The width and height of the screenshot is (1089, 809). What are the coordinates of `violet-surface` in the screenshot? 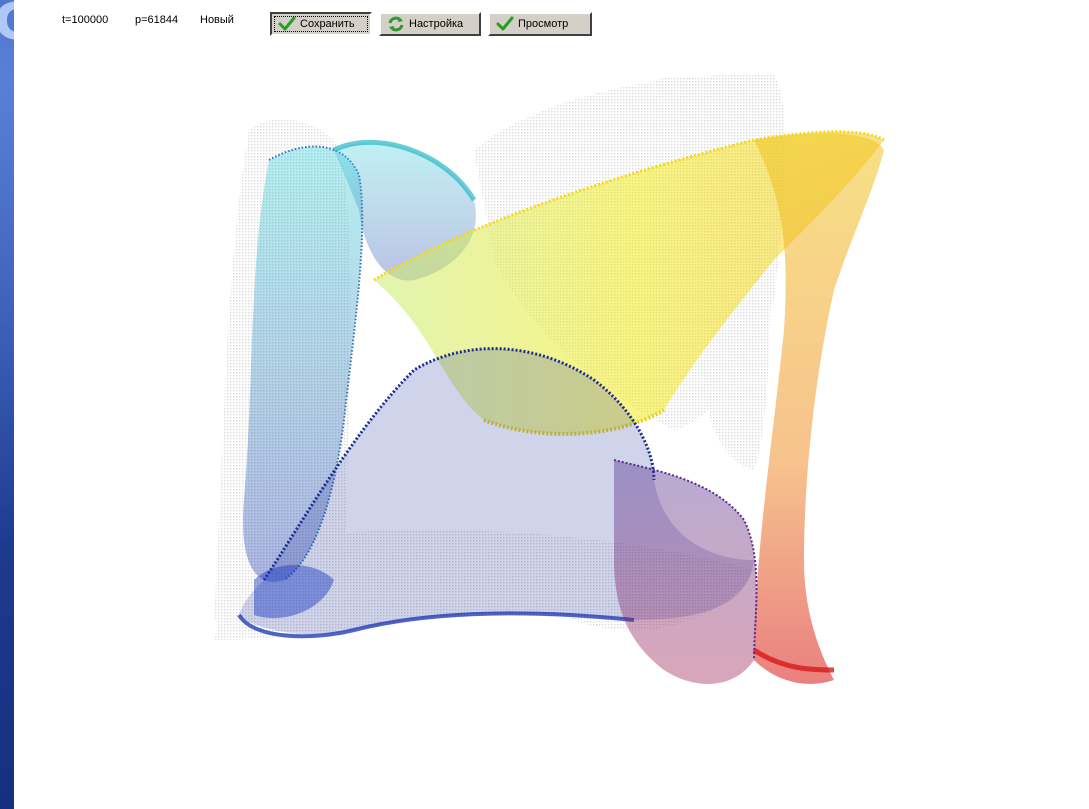 It's located at (685, 571).